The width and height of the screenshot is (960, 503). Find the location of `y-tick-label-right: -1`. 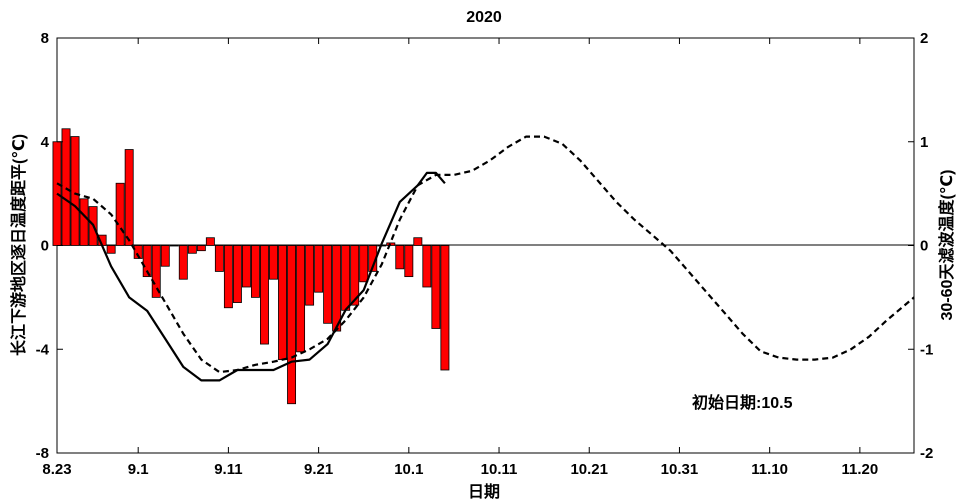

y-tick-label-right: -1 is located at coordinates (926, 349).